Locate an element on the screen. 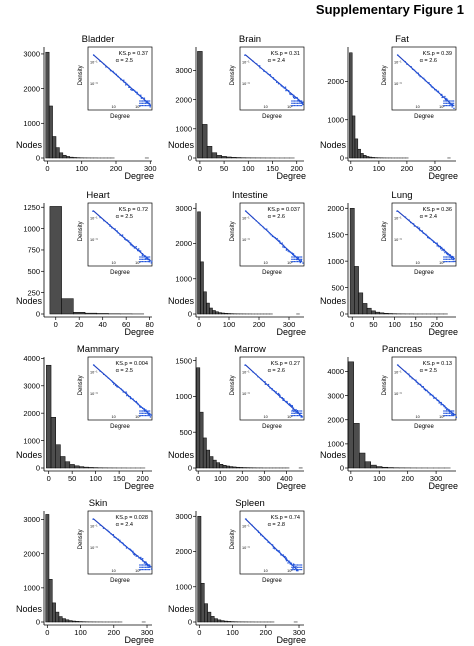 The width and height of the screenshot is (474, 646). x-axis-label: Degree is located at coordinates (139, 176).